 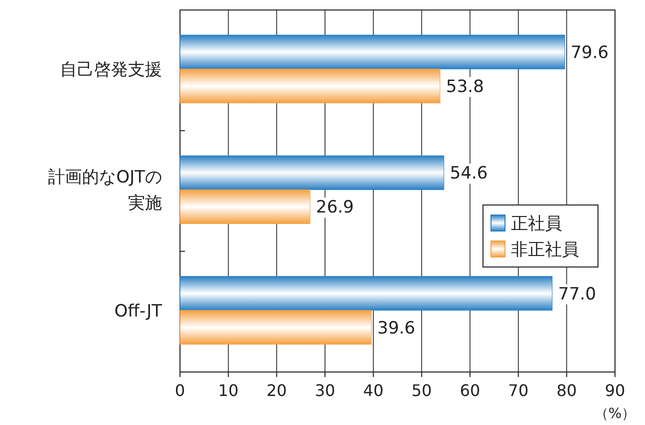 I want to click on legend-label: 正社員, so click(x=536, y=224).